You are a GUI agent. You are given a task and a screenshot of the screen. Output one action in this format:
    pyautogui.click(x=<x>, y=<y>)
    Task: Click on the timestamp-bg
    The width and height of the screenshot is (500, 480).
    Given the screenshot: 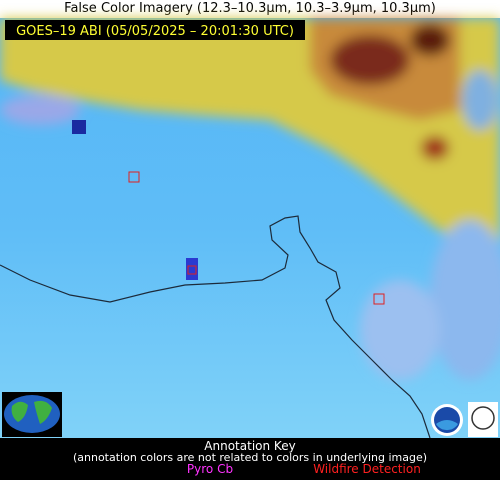 What is the action you would take?
    pyautogui.click(x=155, y=30)
    